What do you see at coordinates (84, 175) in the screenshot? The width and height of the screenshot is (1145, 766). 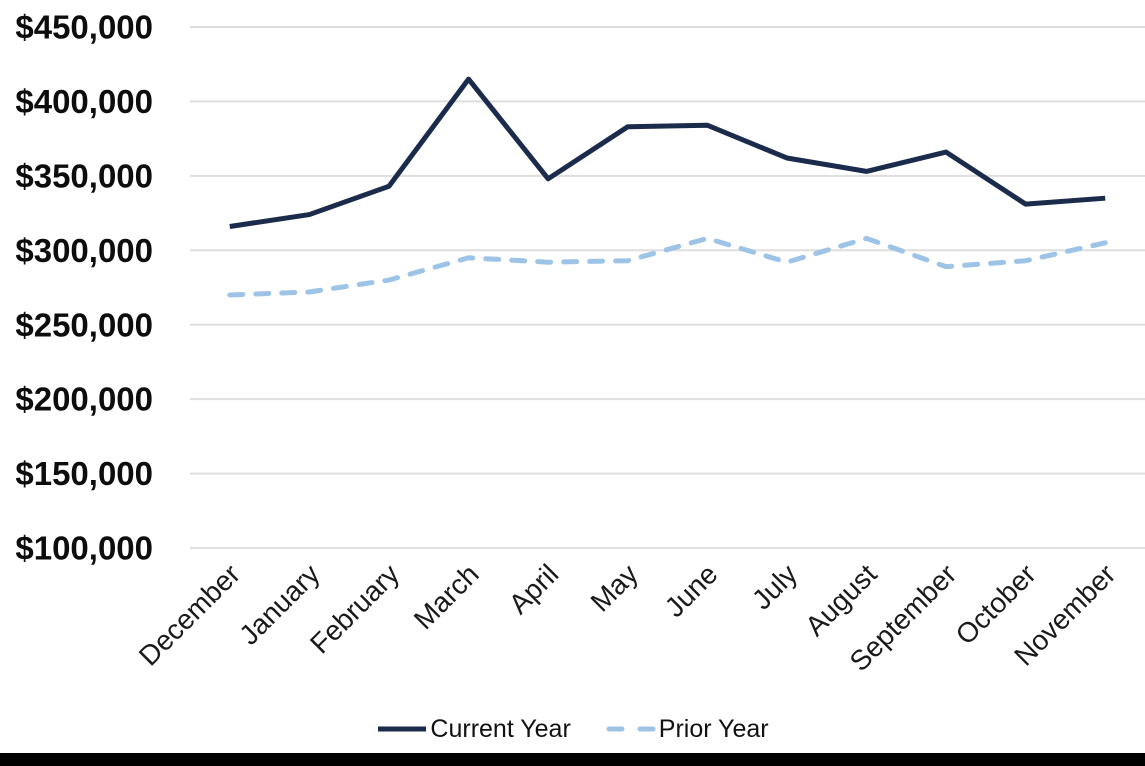 I see `y-tick-label: $350,000` at bounding box center [84, 175].